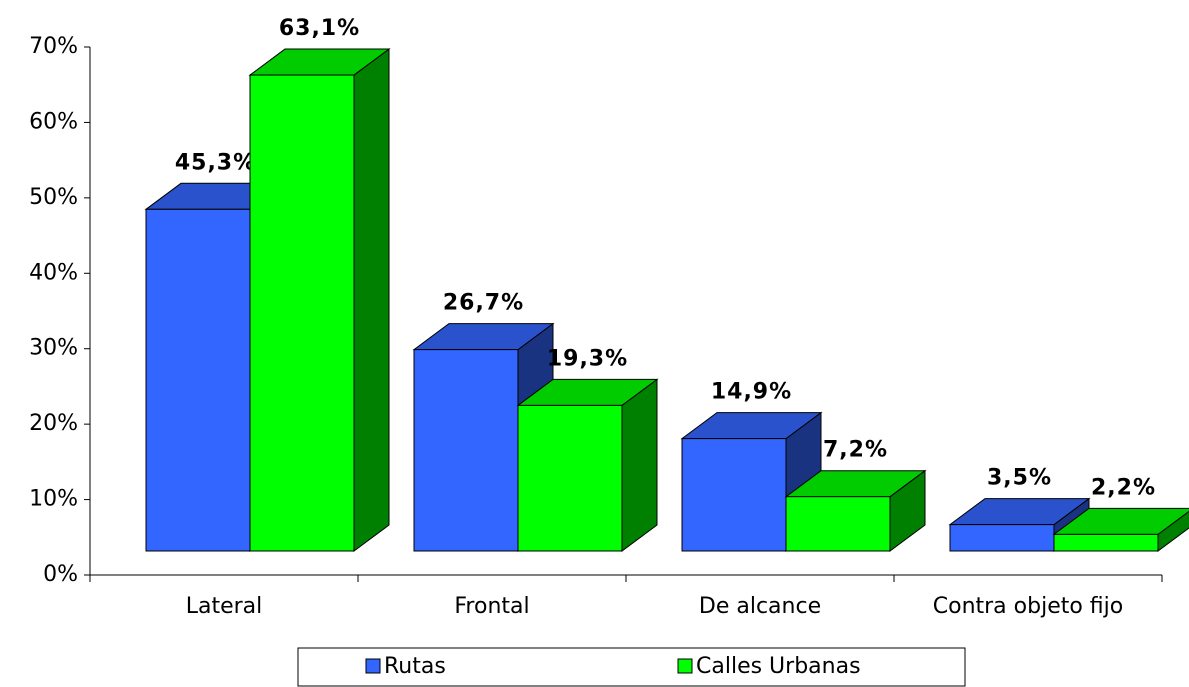 This screenshot has height=687, width=1189. Describe the element at coordinates (751, 392) in the screenshot. I see `value-label: 14,9%` at that location.